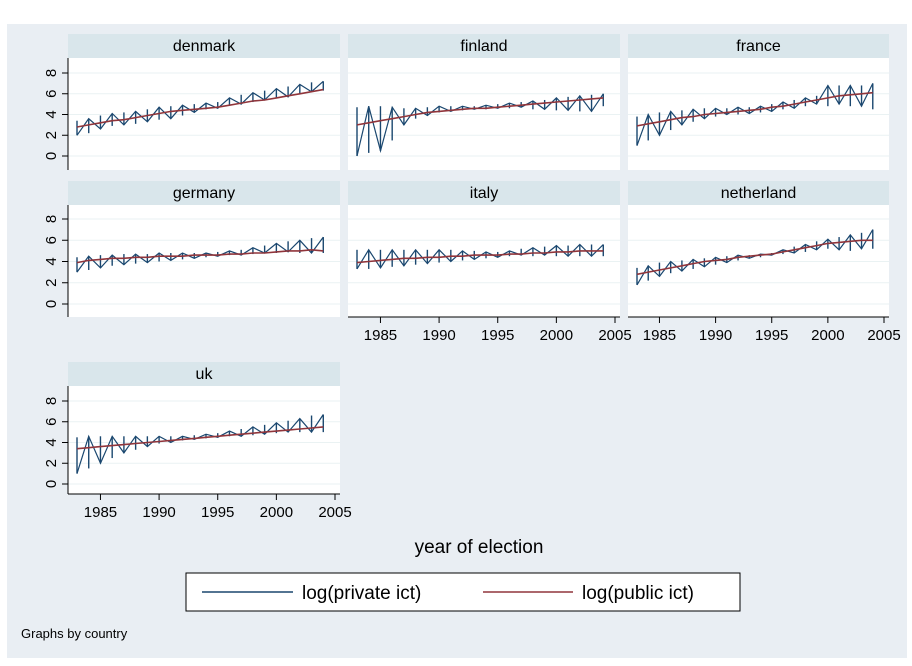 The width and height of the screenshot is (912, 666). Describe the element at coordinates (827, 335) in the screenshot. I see `x-tick-label-netherland-2000: 2000` at that location.